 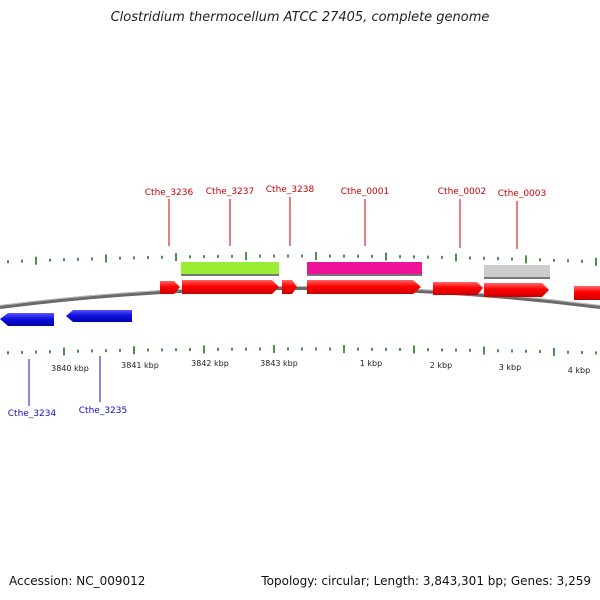 What do you see at coordinates (302, 259) in the screenshot?
I see `tick-row-top` at bounding box center [302, 259].